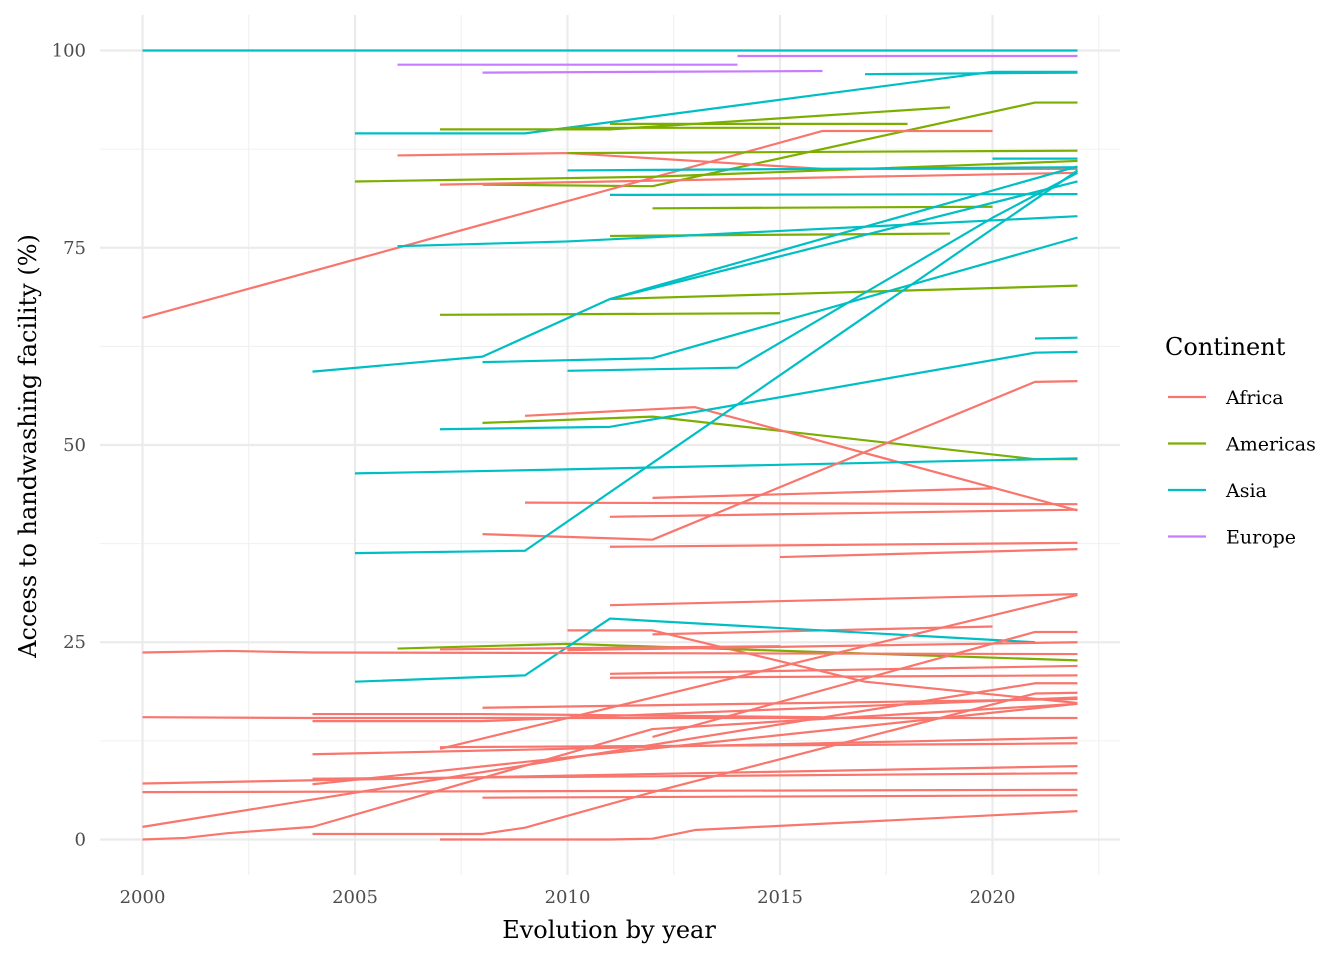 This screenshot has width=1344, height=960. What do you see at coordinates (74, 642) in the screenshot?
I see `y-tick-label: 25` at bounding box center [74, 642].